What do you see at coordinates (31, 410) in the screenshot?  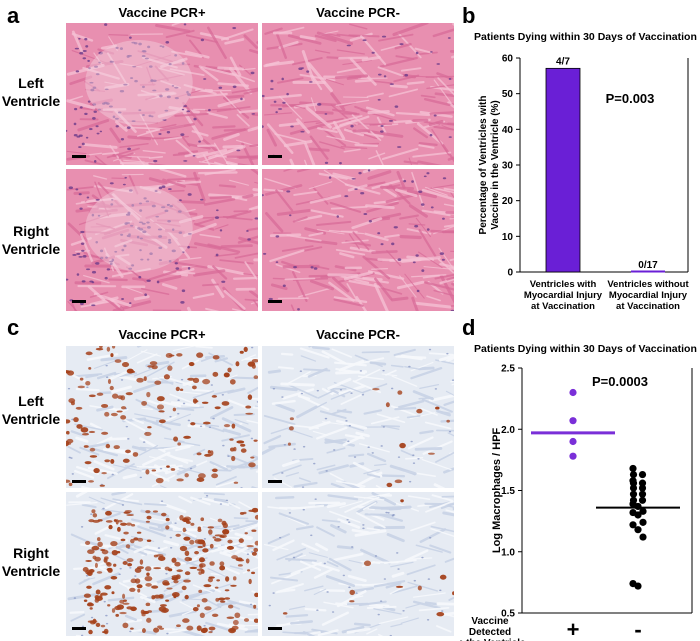 I see `panel-c-row-header-left: Left Ventricle` at bounding box center [31, 410].